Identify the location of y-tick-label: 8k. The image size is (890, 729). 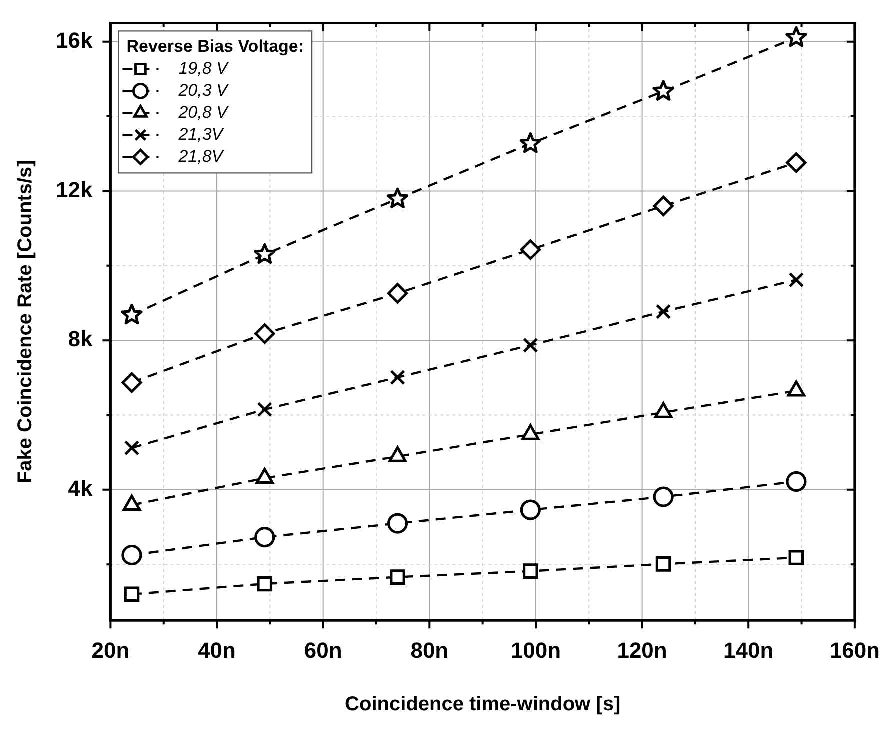
(81, 339).